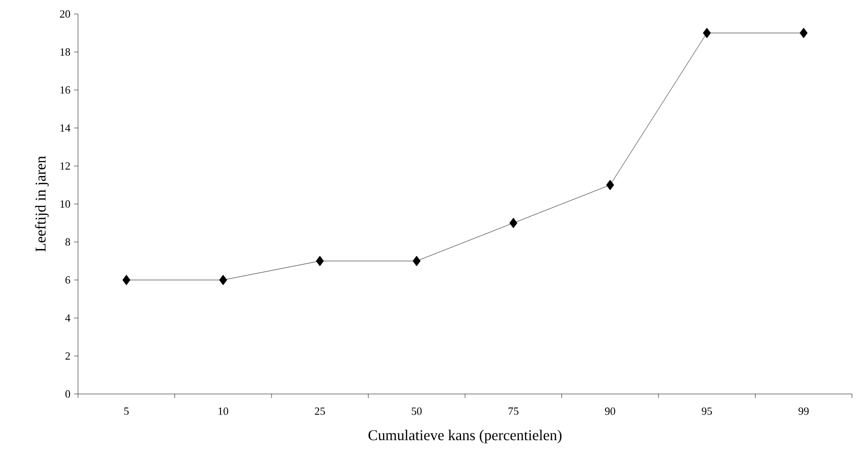 The height and width of the screenshot is (467, 861). Describe the element at coordinates (65, 166) in the screenshot. I see `y-tick-label: 12` at that location.